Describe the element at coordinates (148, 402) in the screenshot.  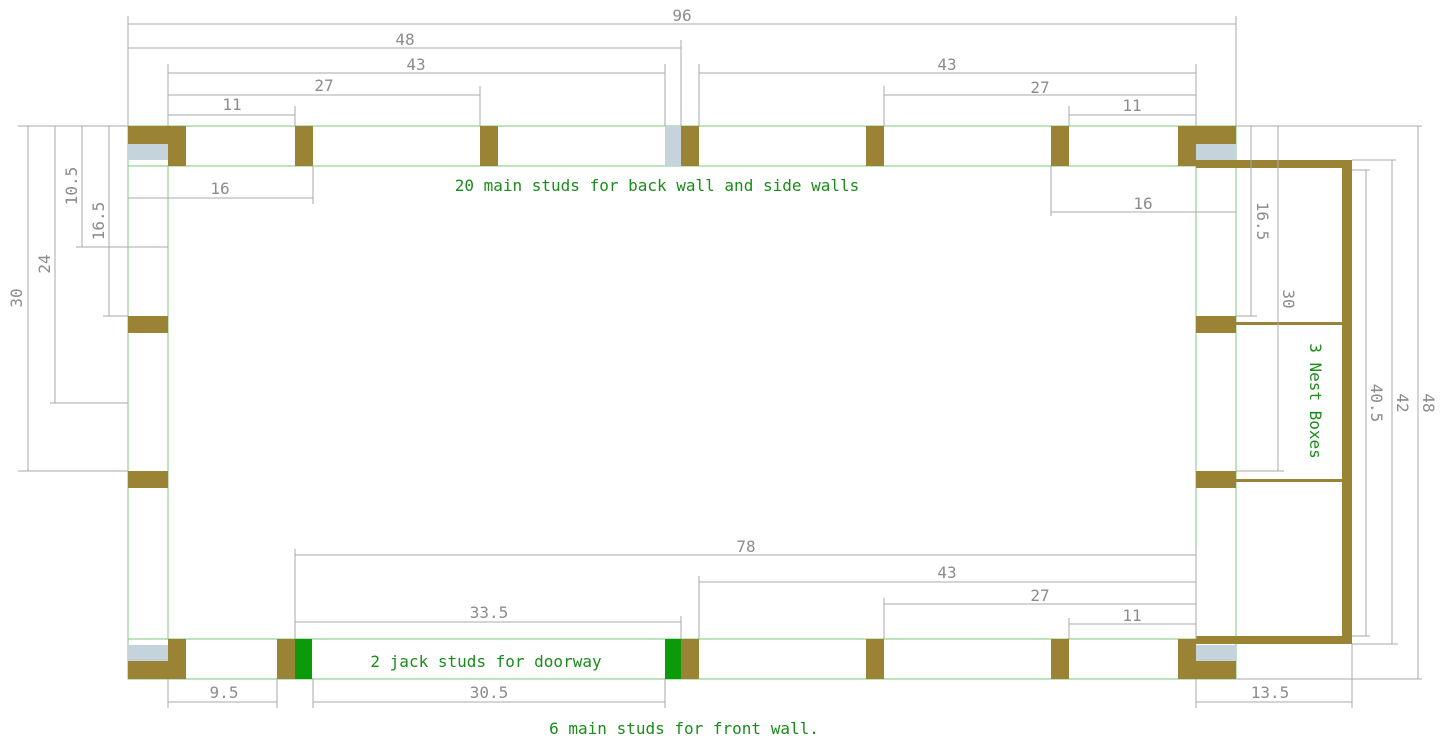
I see `left-wall-outline` at that location.